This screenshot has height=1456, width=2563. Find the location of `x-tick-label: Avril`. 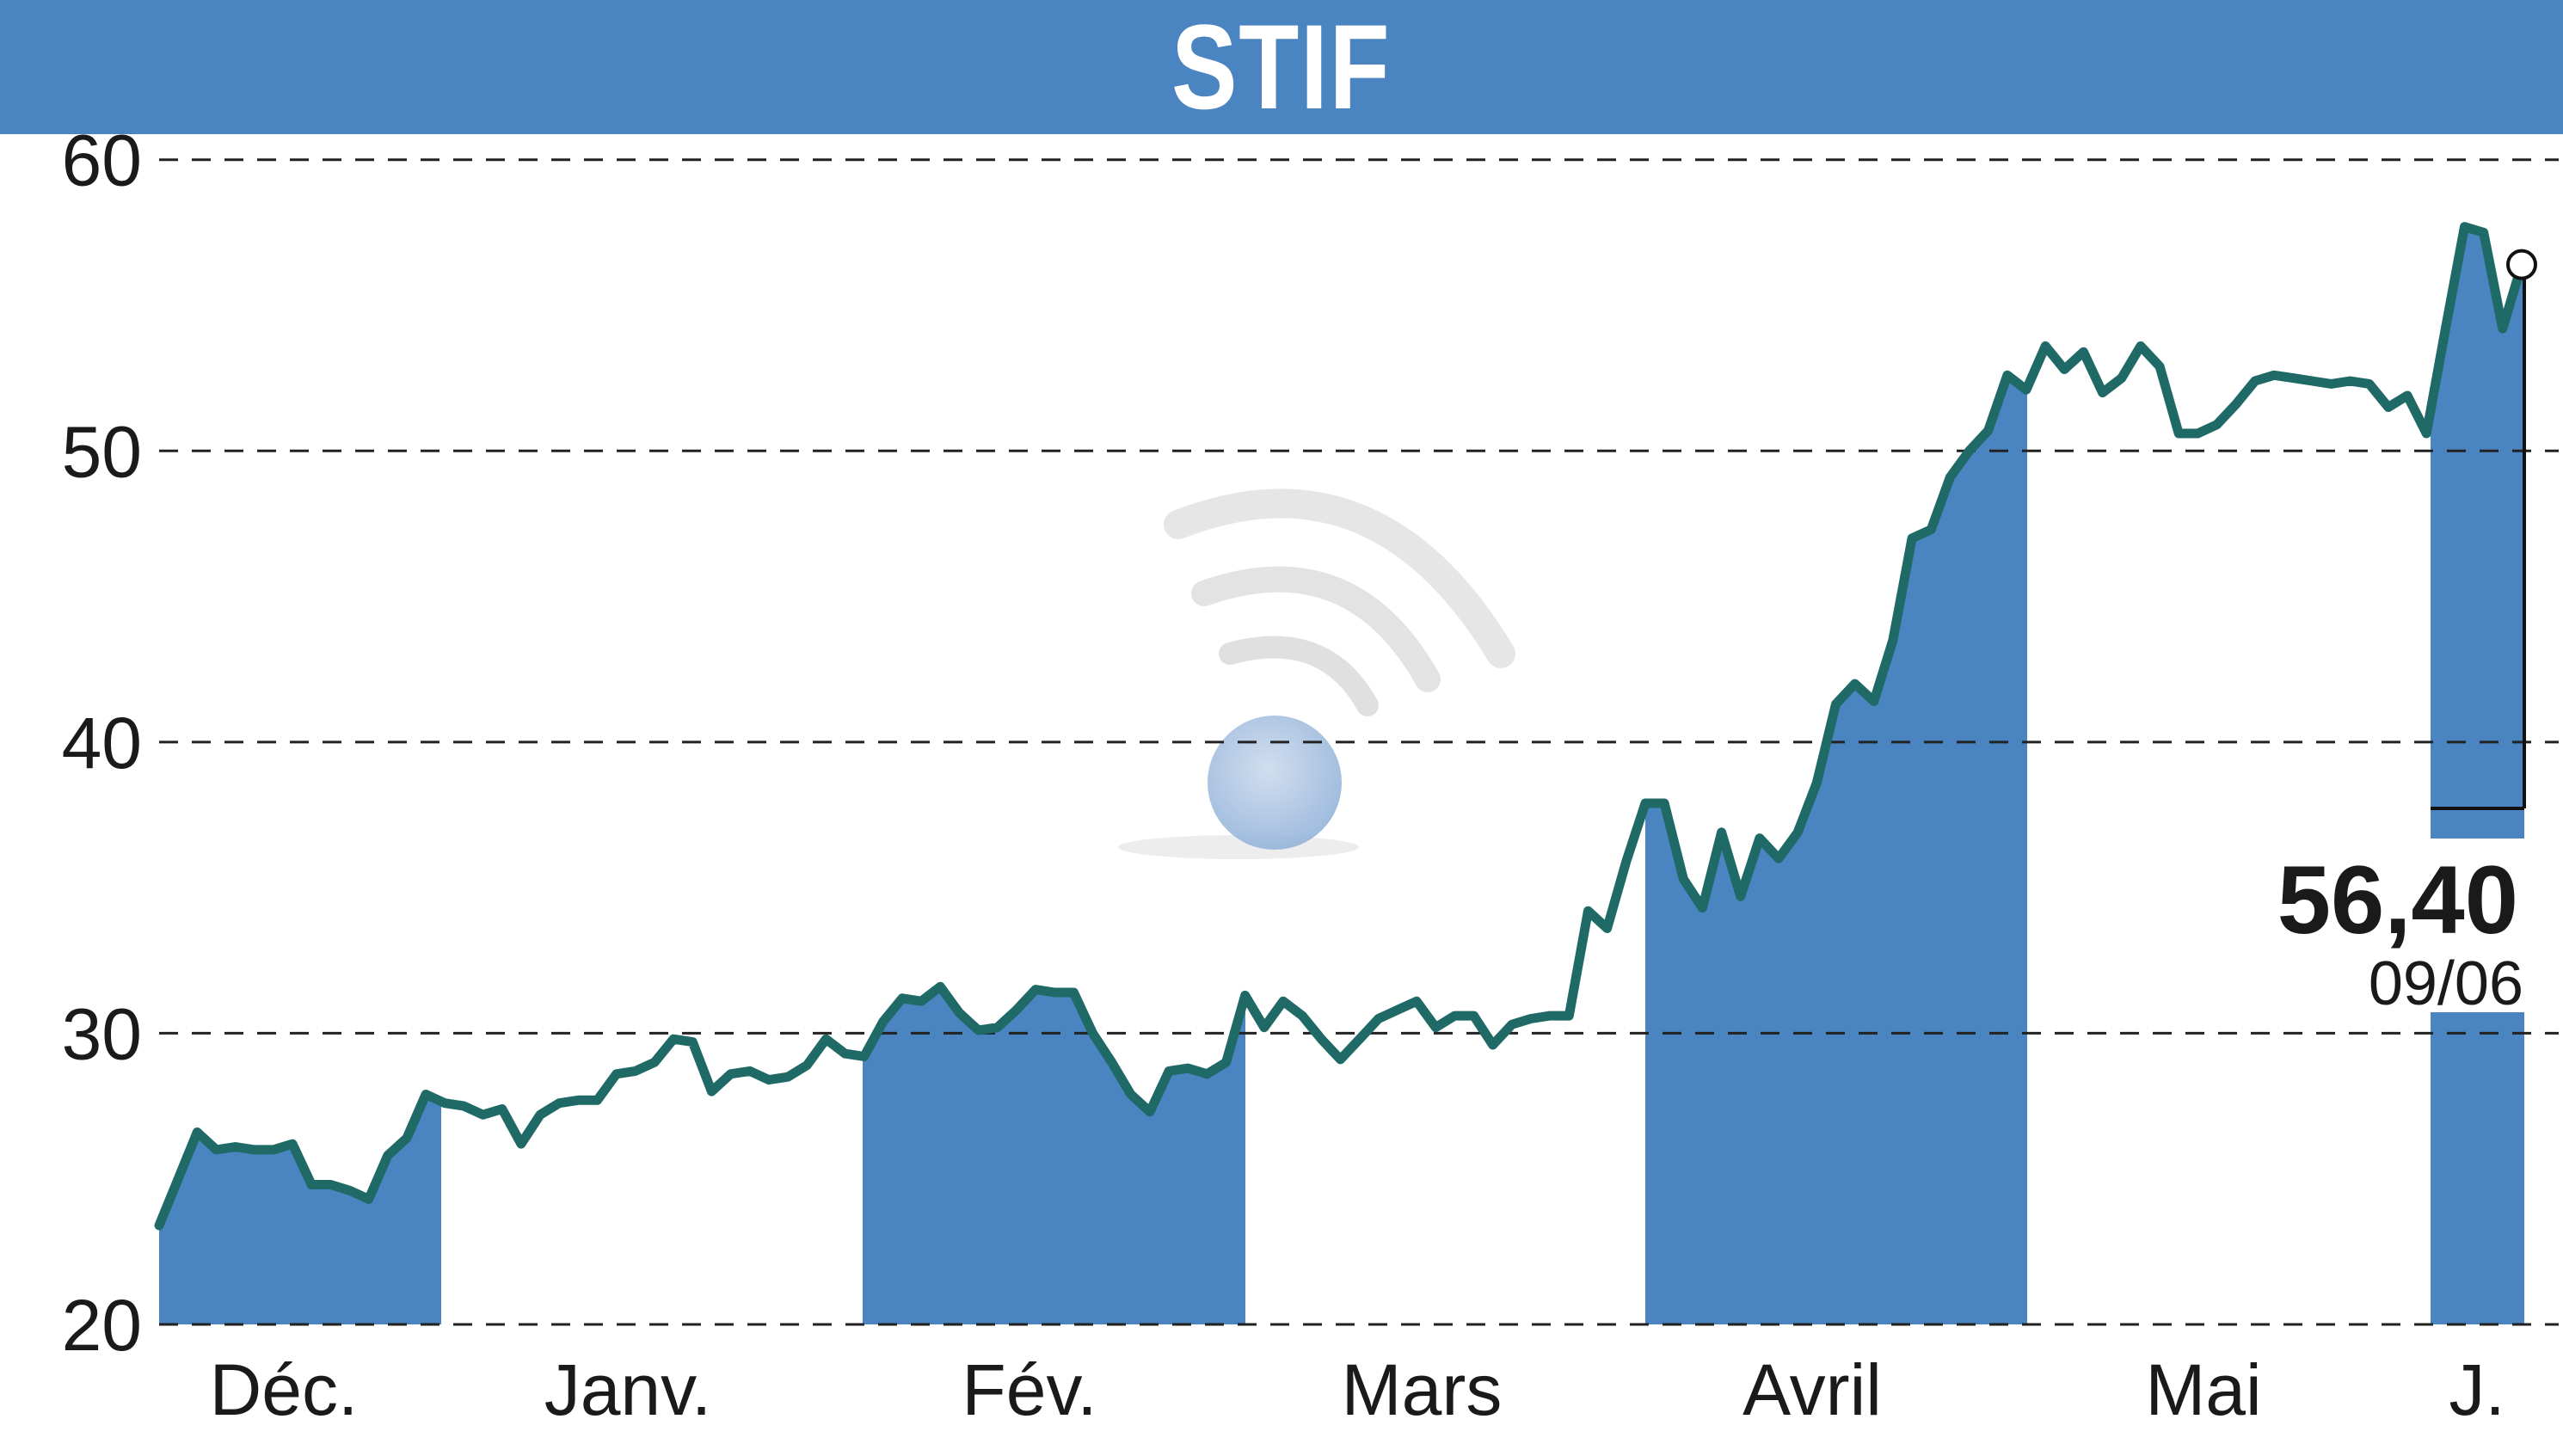

x-tick-label: Avril is located at coordinates (1812, 1390).